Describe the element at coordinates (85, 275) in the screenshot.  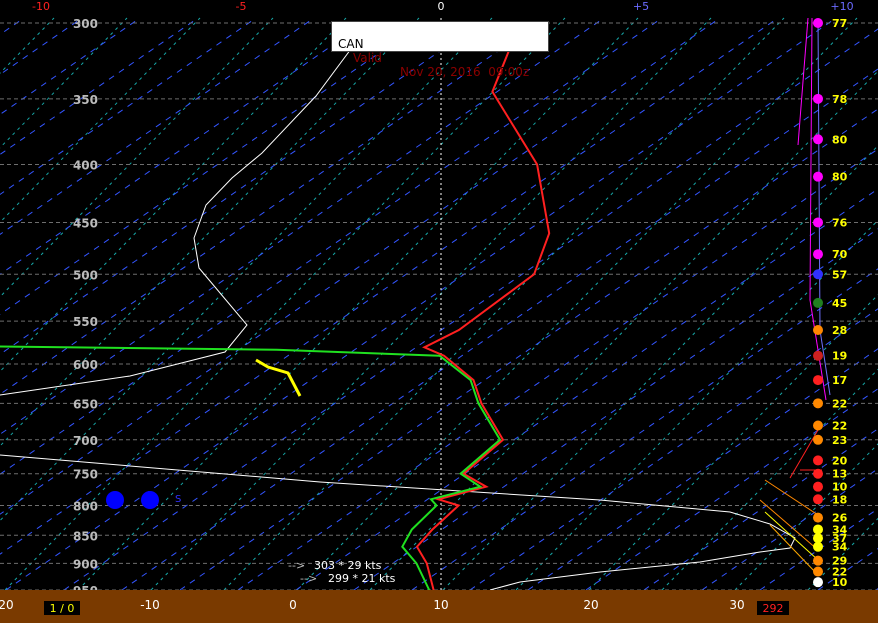
I see `pressure-label-500: 500` at that location.